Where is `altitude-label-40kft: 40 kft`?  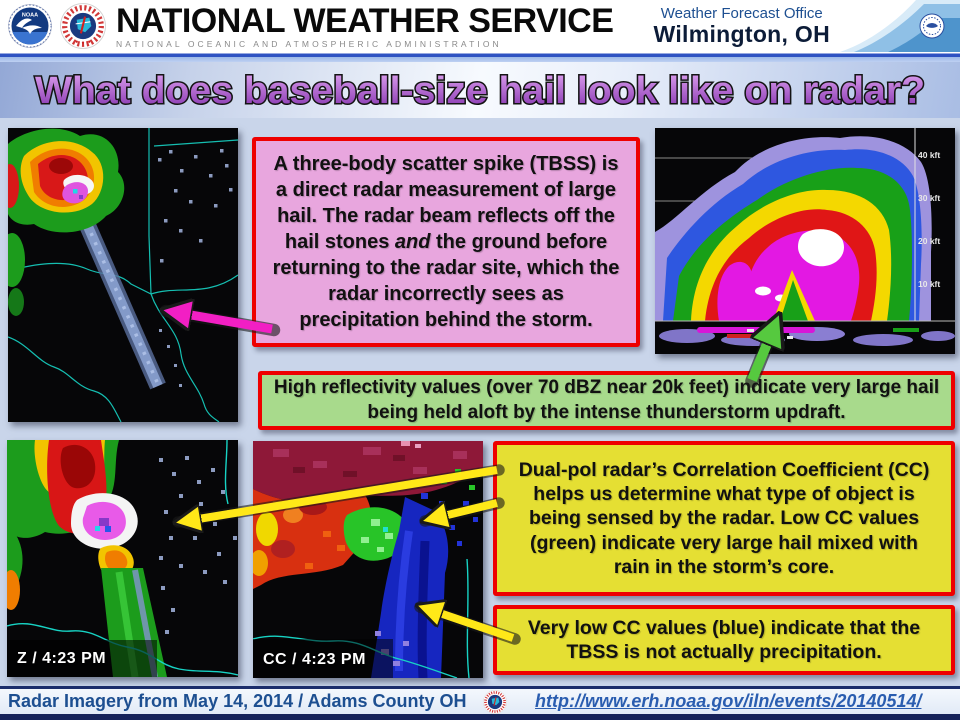
altitude-label-40kft: 40 kft is located at coordinates (929, 155).